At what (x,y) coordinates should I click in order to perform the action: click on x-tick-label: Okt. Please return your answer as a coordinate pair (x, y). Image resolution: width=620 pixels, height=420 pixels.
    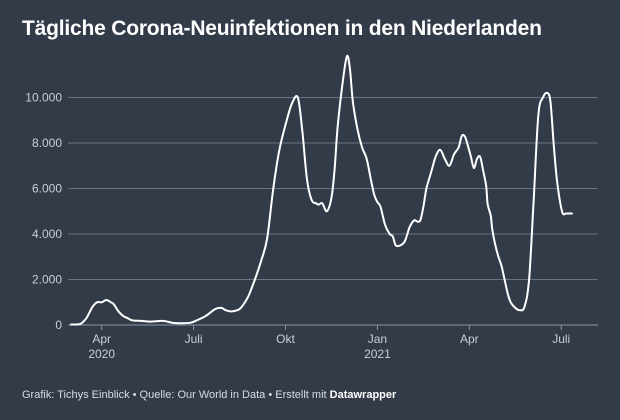
    Looking at the image, I should click on (285, 339).